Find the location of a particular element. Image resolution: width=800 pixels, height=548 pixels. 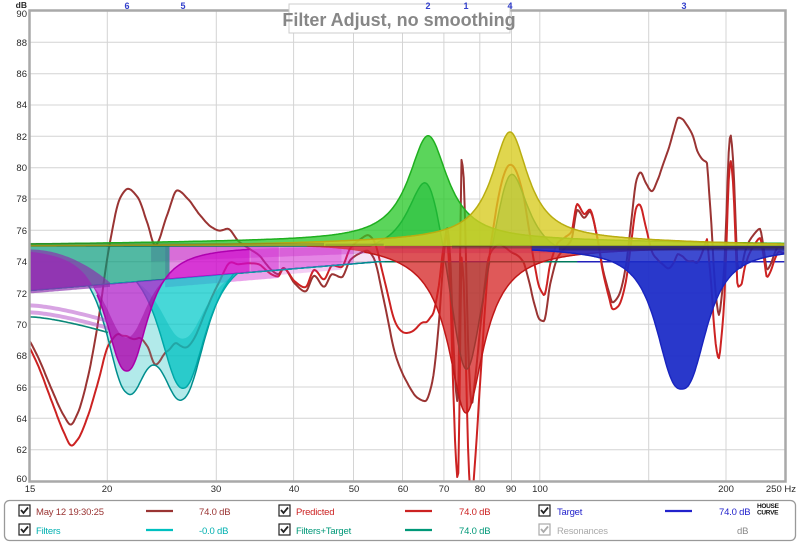

svg-text: 2 is located at coordinates (427, 6).